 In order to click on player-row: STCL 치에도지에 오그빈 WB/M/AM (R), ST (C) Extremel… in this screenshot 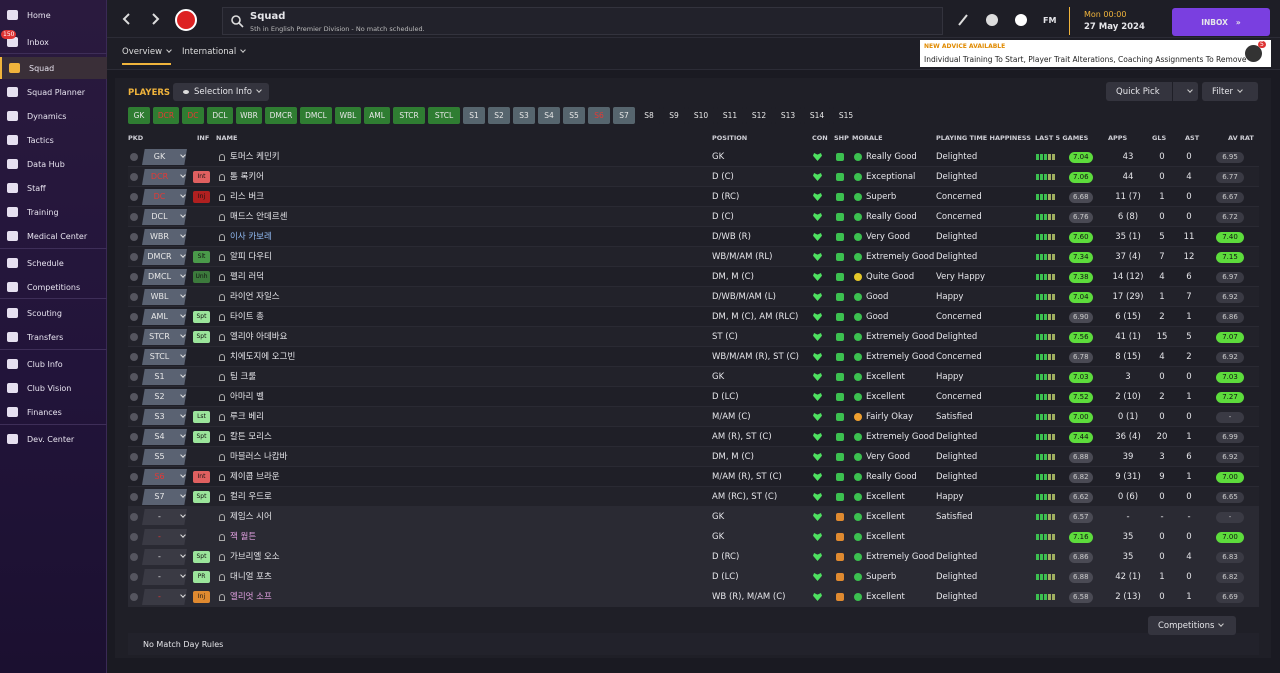, I will do `click(693, 357)`.